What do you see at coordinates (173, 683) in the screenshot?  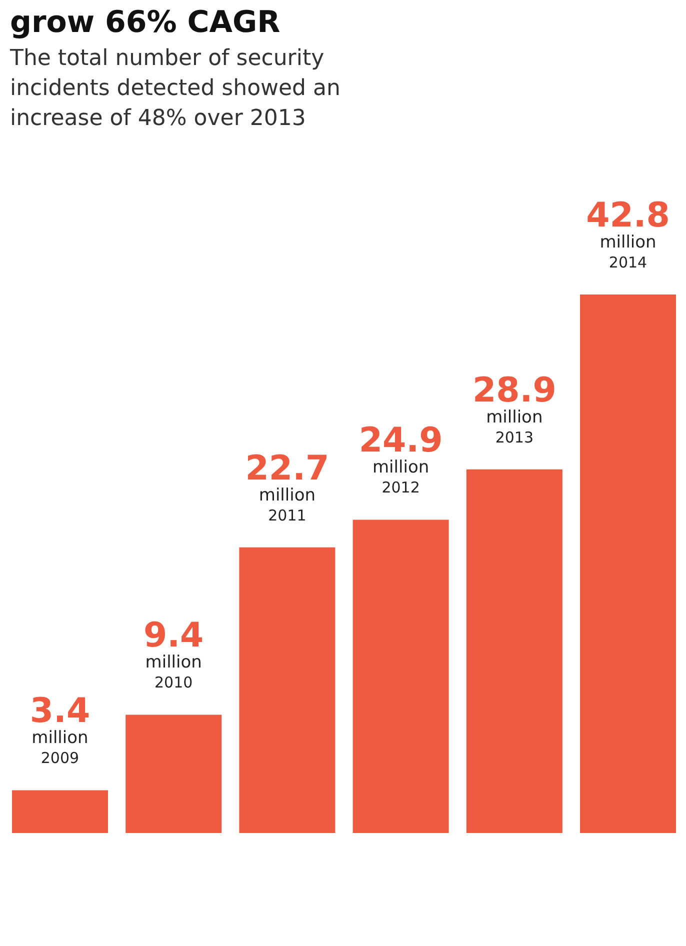 I see `x-tick-label: 2010` at bounding box center [173, 683].